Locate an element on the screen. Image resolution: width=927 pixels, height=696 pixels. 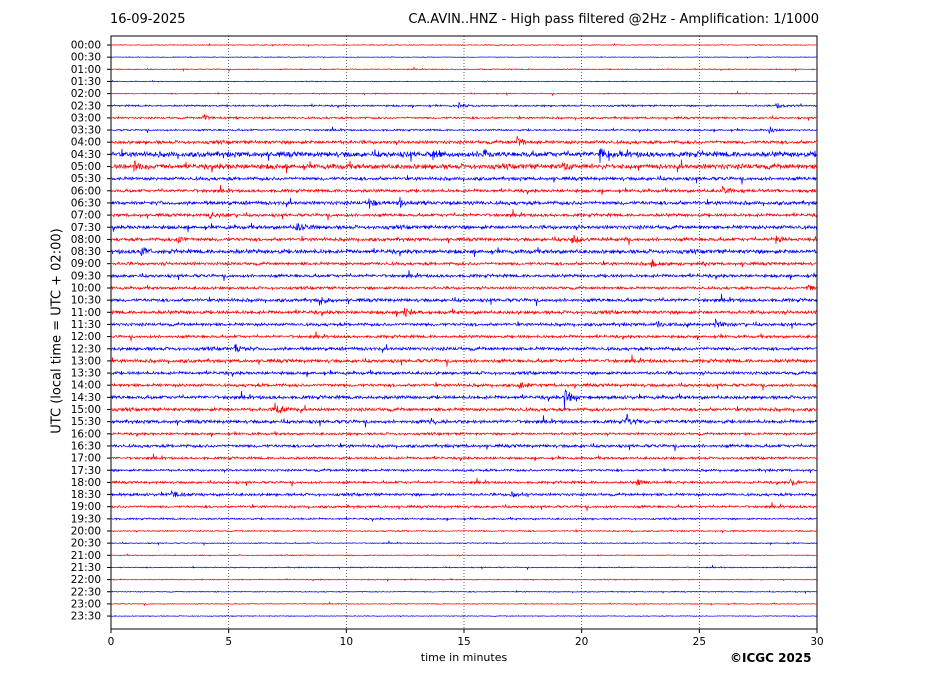
y-tick-label: 07:30 is located at coordinates (86, 228).